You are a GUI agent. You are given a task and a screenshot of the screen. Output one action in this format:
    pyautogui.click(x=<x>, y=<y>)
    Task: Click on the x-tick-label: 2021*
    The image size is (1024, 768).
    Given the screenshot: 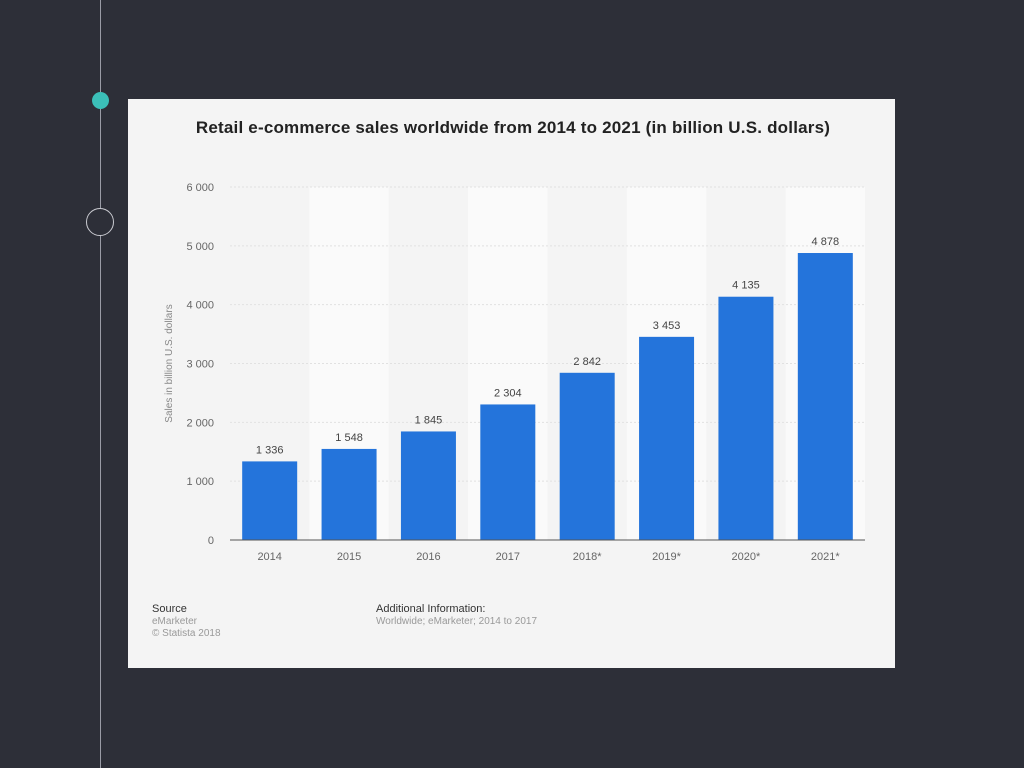 What is the action you would take?
    pyautogui.click(x=825, y=557)
    